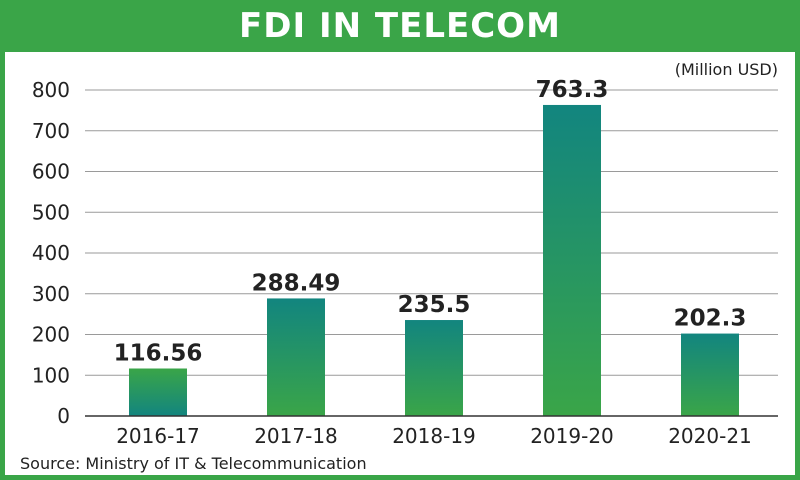 This screenshot has width=800, height=480. Describe the element at coordinates (51, 90) in the screenshot. I see `y-tick-label: 800` at that location.